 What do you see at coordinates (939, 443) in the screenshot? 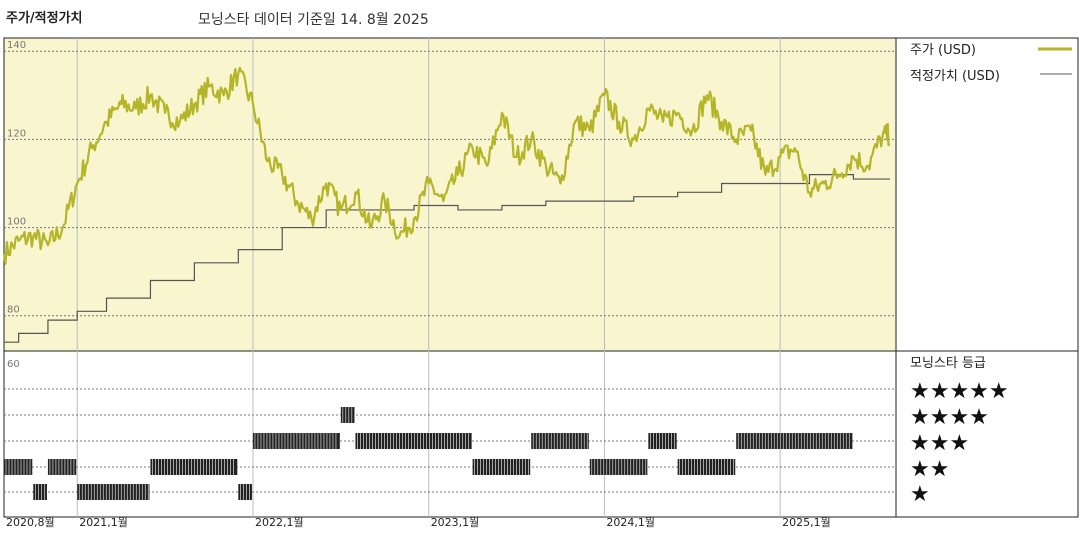
I see `star-legend-row: ★★★` at bounding box center [939, 443].